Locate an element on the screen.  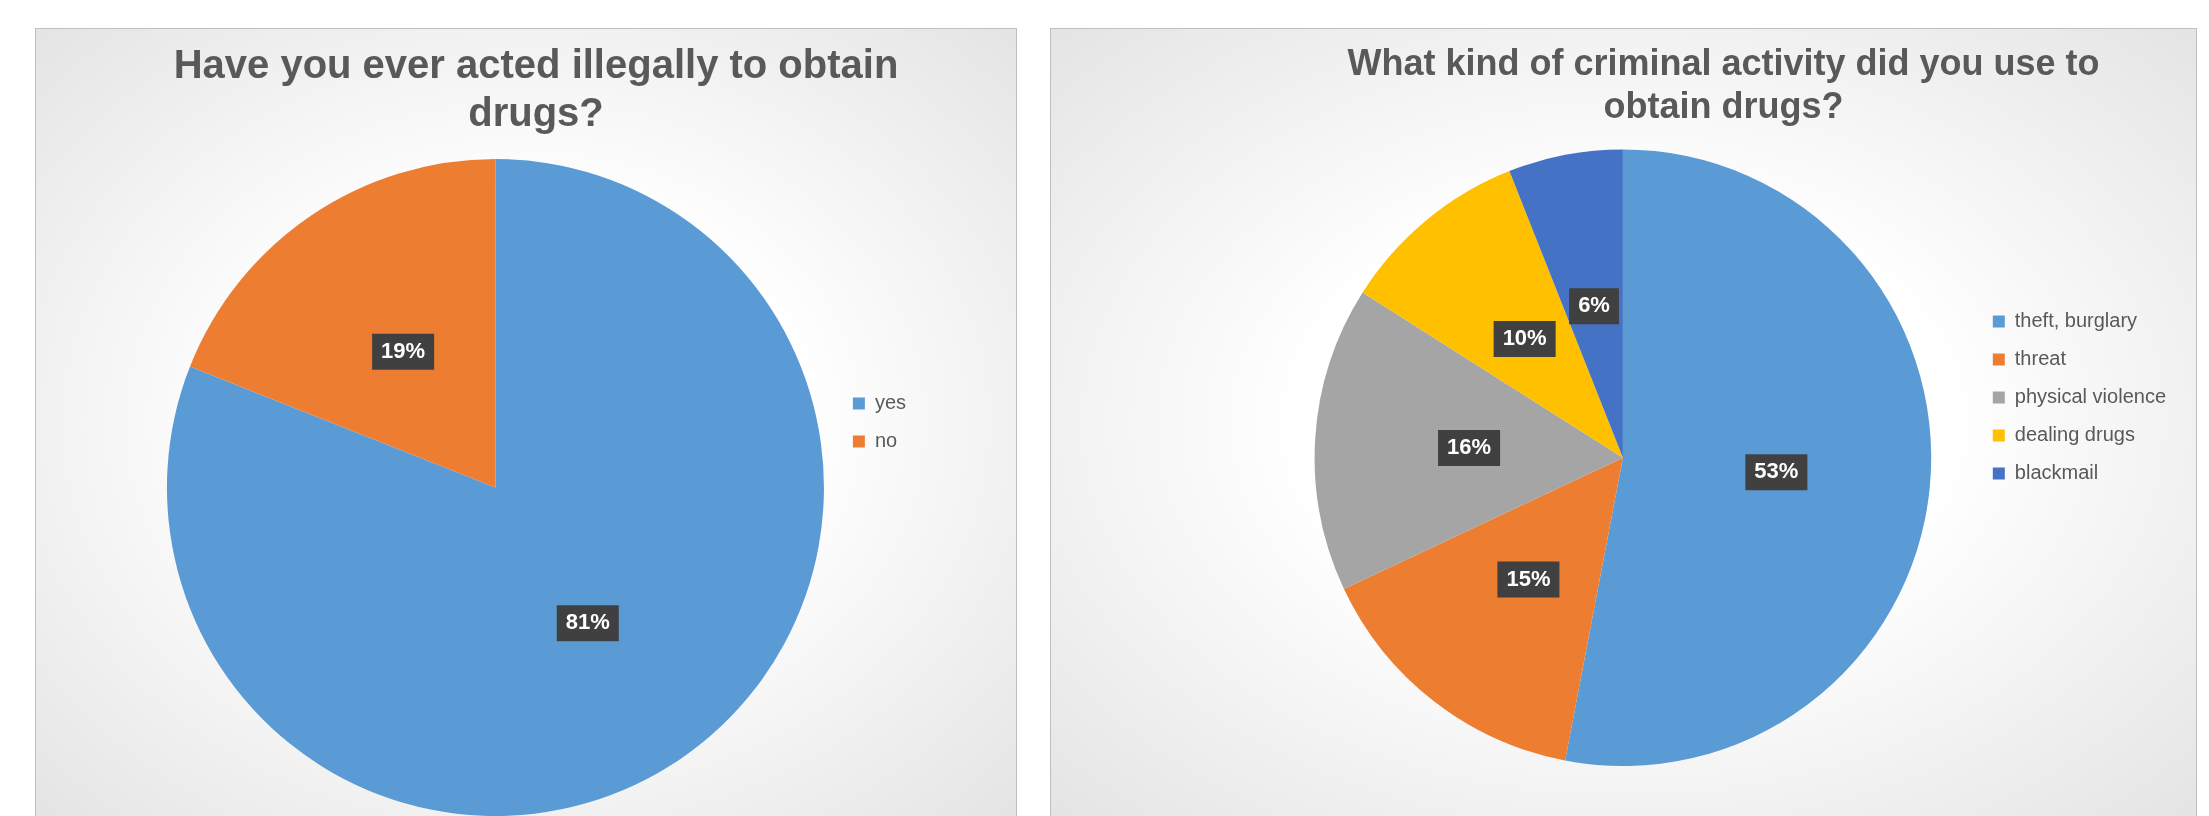
legend-label: no is located at coordinates (886, 440).